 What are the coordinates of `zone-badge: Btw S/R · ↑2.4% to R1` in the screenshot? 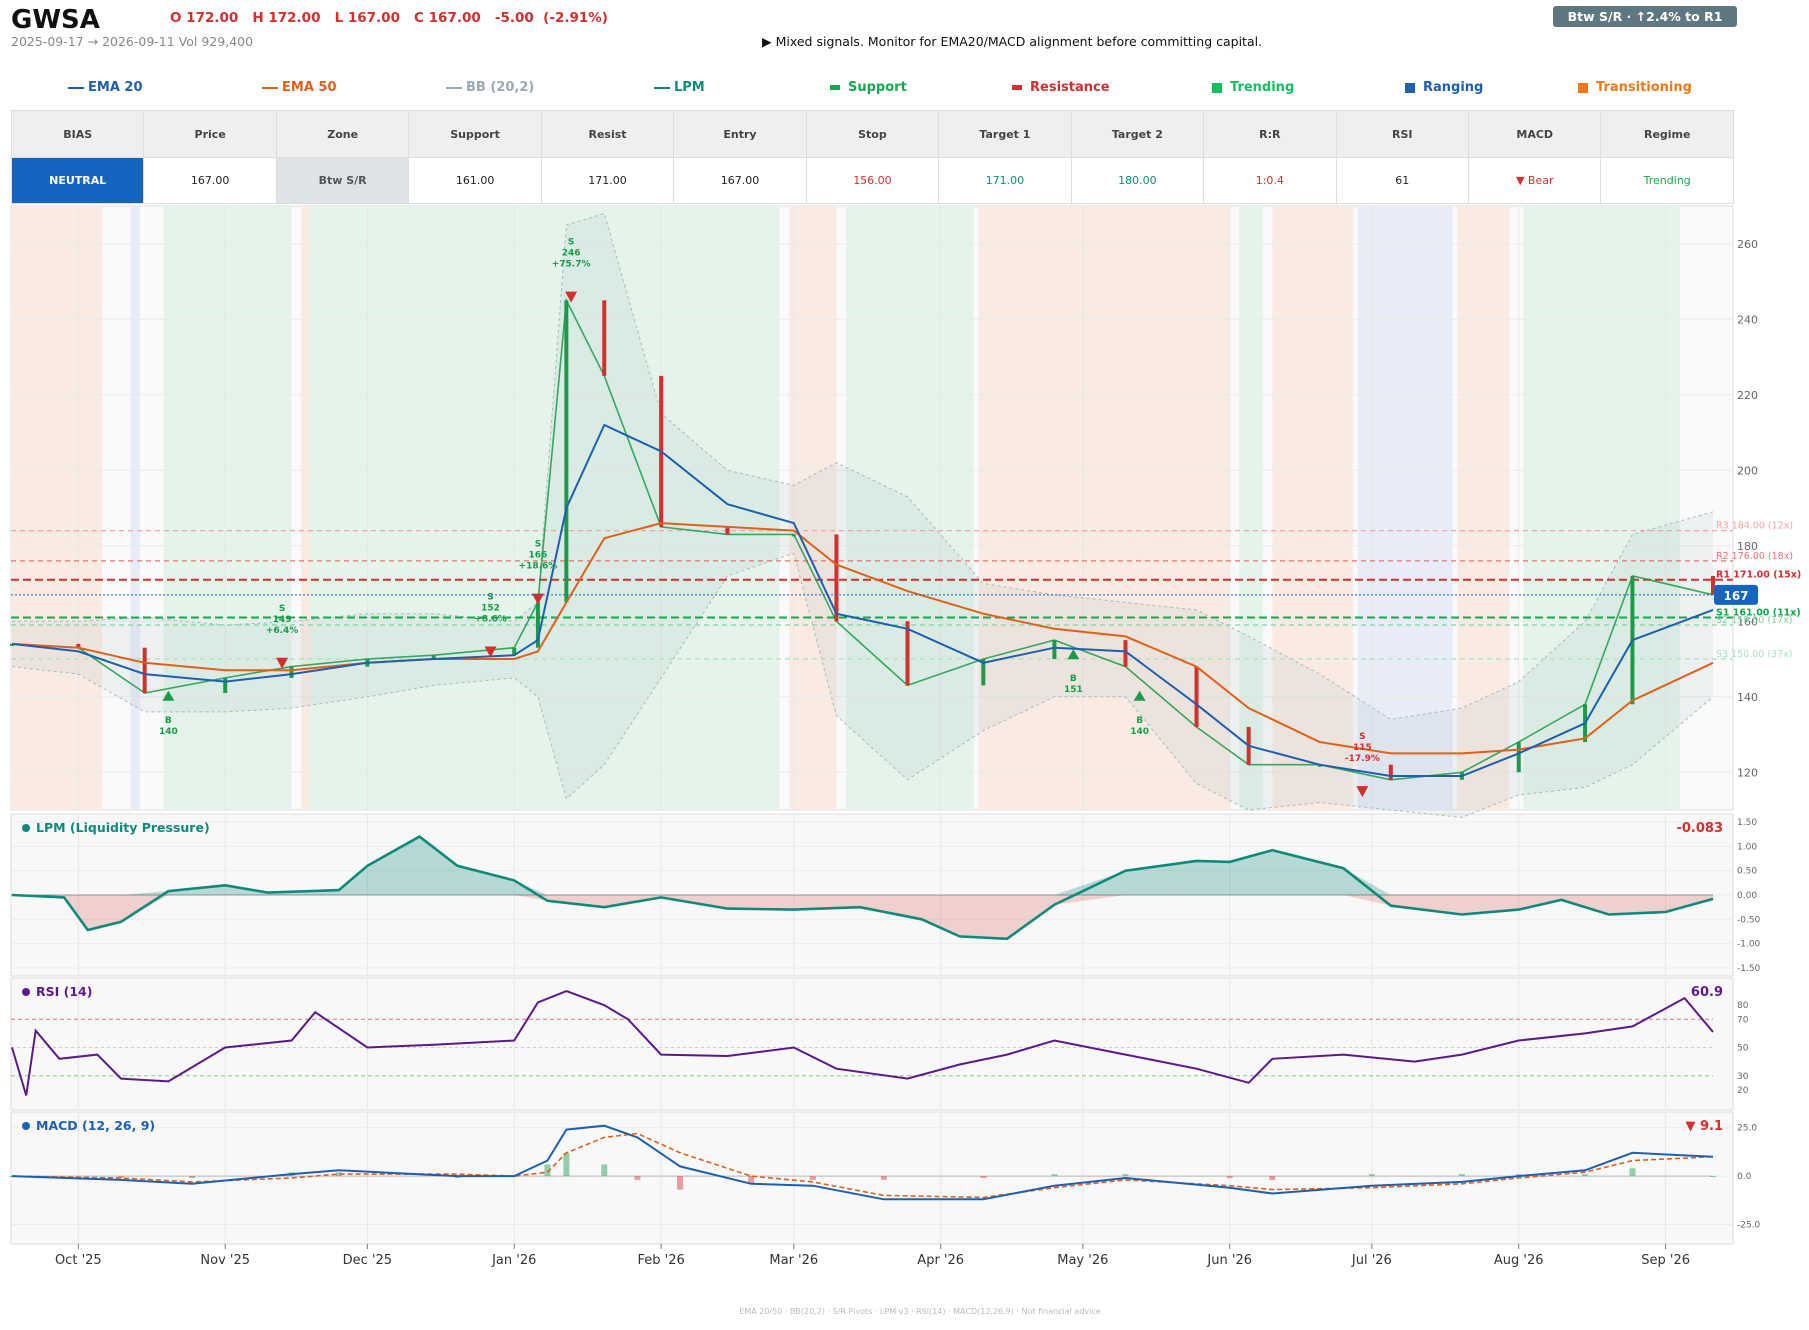 It's located at (1645, 16).